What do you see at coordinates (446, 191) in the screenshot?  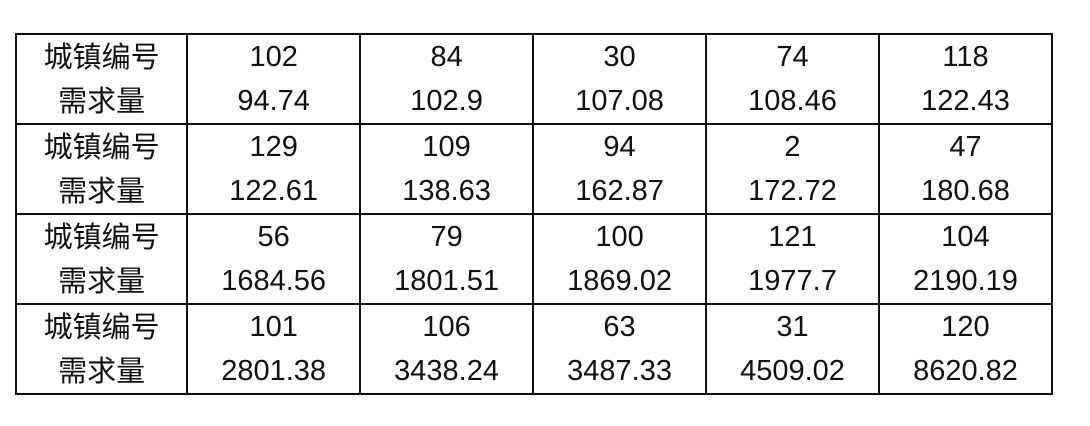 I see `demand-value: 138.63` at bounding box center [446, 191].